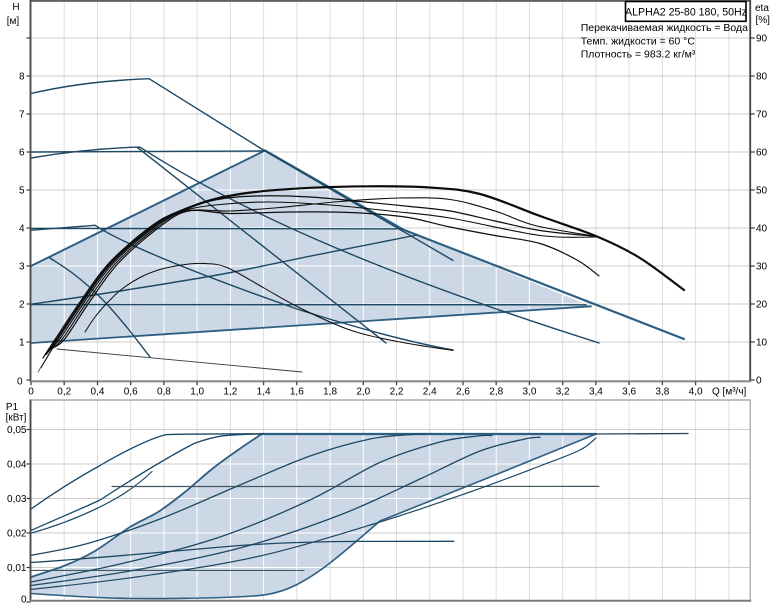  I want to click on svg-text: 80, so click(762, 77).